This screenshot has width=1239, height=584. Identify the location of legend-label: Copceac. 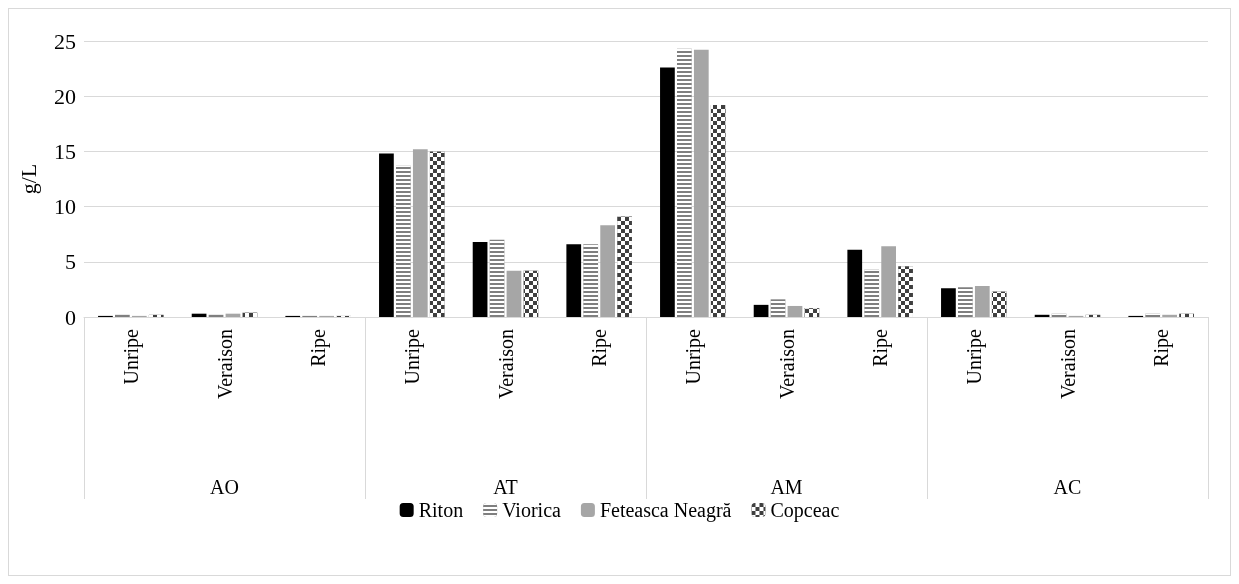
(805, 510).